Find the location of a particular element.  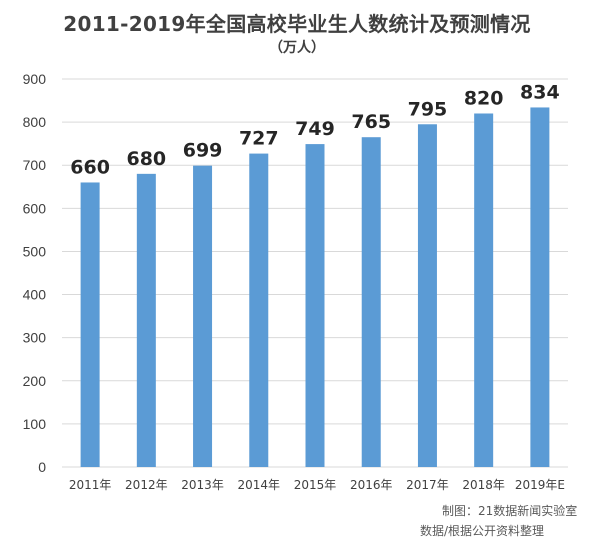

y-tick-label: 500 is located at coordinates (35, 251).